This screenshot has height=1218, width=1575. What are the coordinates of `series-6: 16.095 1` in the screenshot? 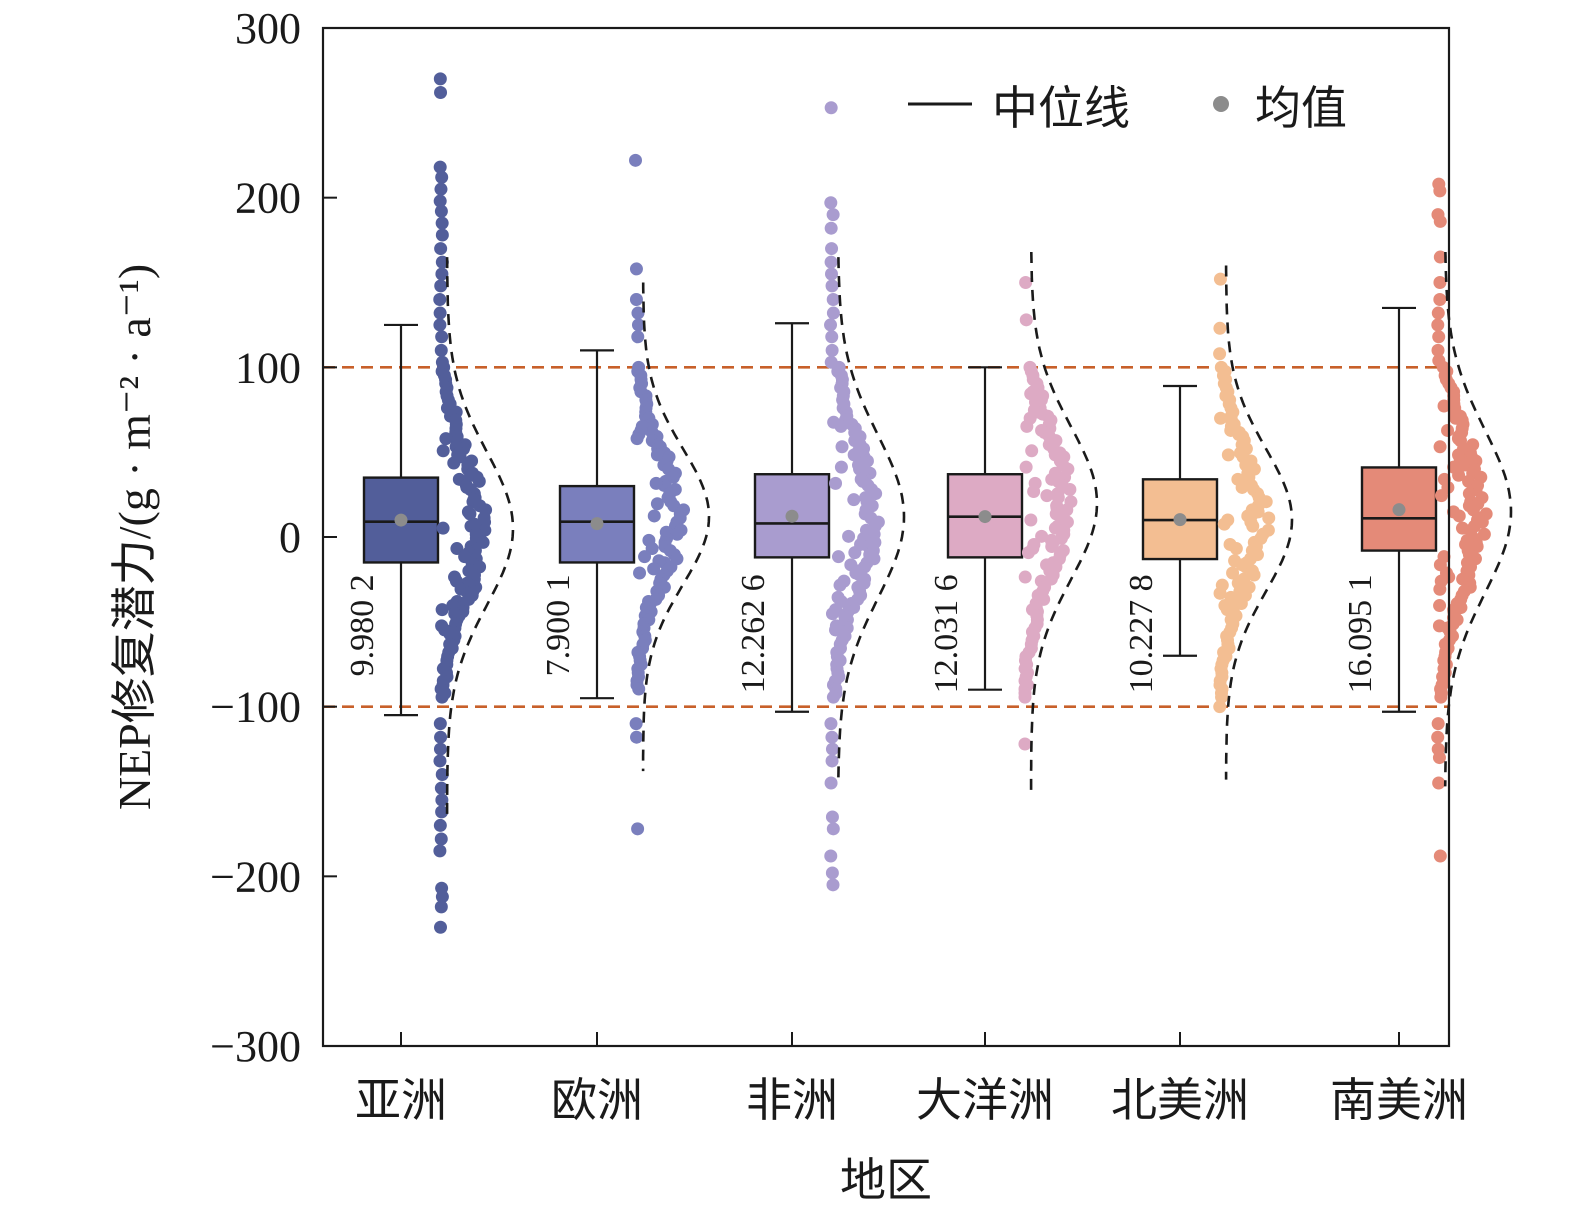 It's located at (1427, 520).